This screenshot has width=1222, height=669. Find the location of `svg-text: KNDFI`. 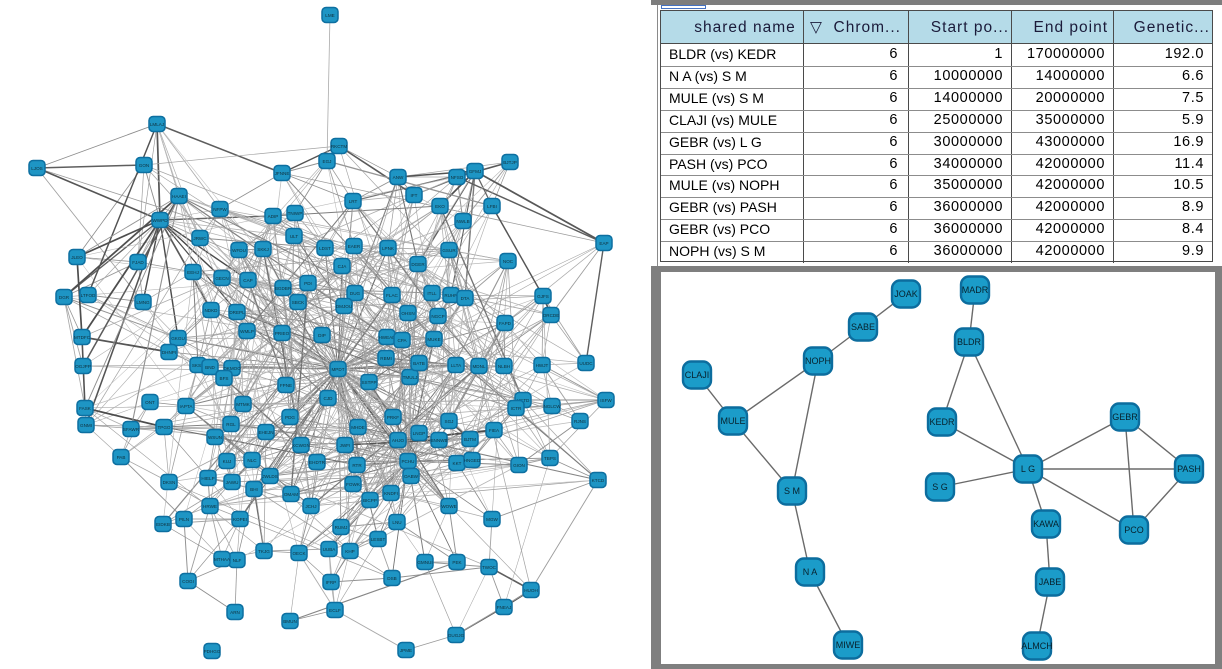

svg-text: KNDFI is located at coordinates (391, 493).